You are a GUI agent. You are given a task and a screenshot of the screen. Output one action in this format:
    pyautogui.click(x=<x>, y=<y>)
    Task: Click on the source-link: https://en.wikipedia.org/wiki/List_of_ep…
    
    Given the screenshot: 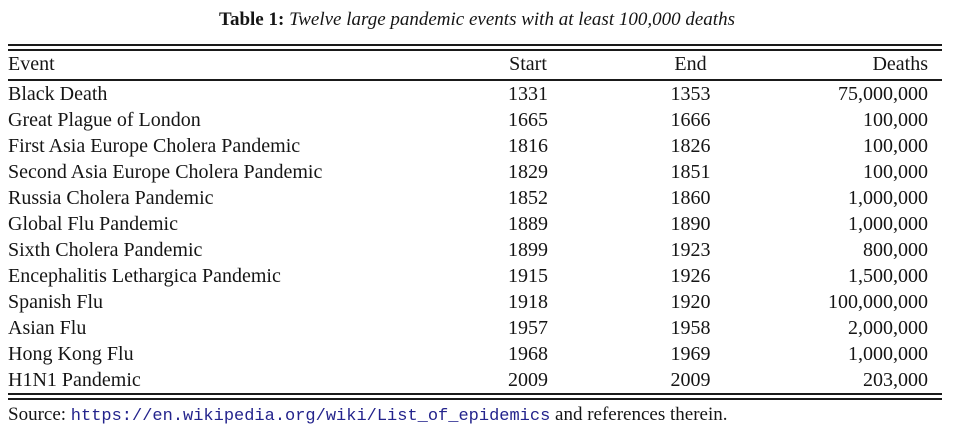 What is the action you would take?
    pyautogui.click(x=310, y=416)
    